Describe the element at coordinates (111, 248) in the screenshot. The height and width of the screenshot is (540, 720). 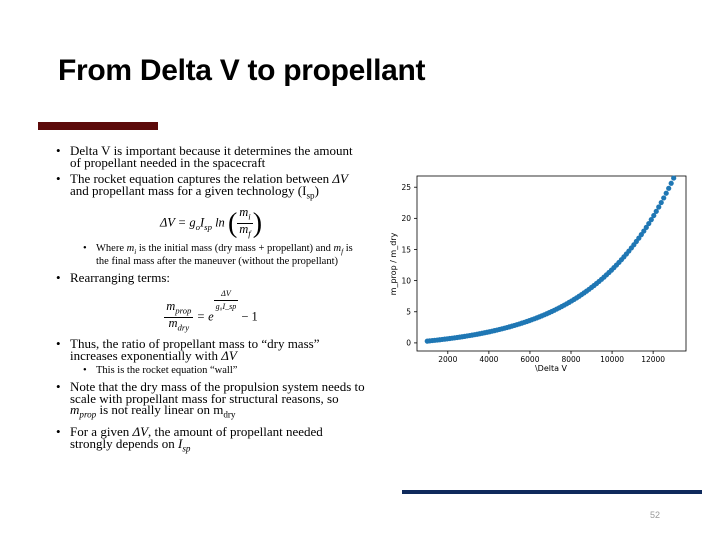
I see `bullet-text: Where` at that location.